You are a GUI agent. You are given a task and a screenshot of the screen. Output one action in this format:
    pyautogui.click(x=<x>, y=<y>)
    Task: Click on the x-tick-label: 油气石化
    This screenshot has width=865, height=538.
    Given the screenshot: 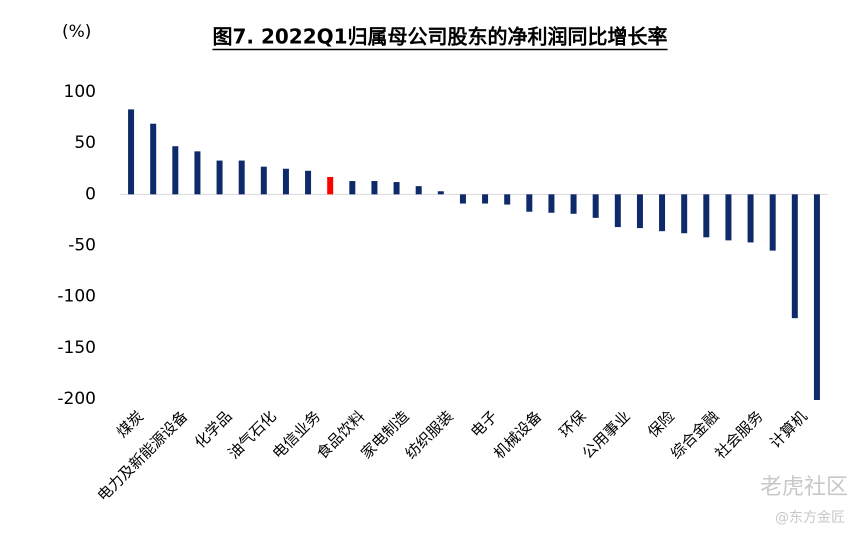 What is the action you would take?
    pyautogui.click(x=252, y=434)
    